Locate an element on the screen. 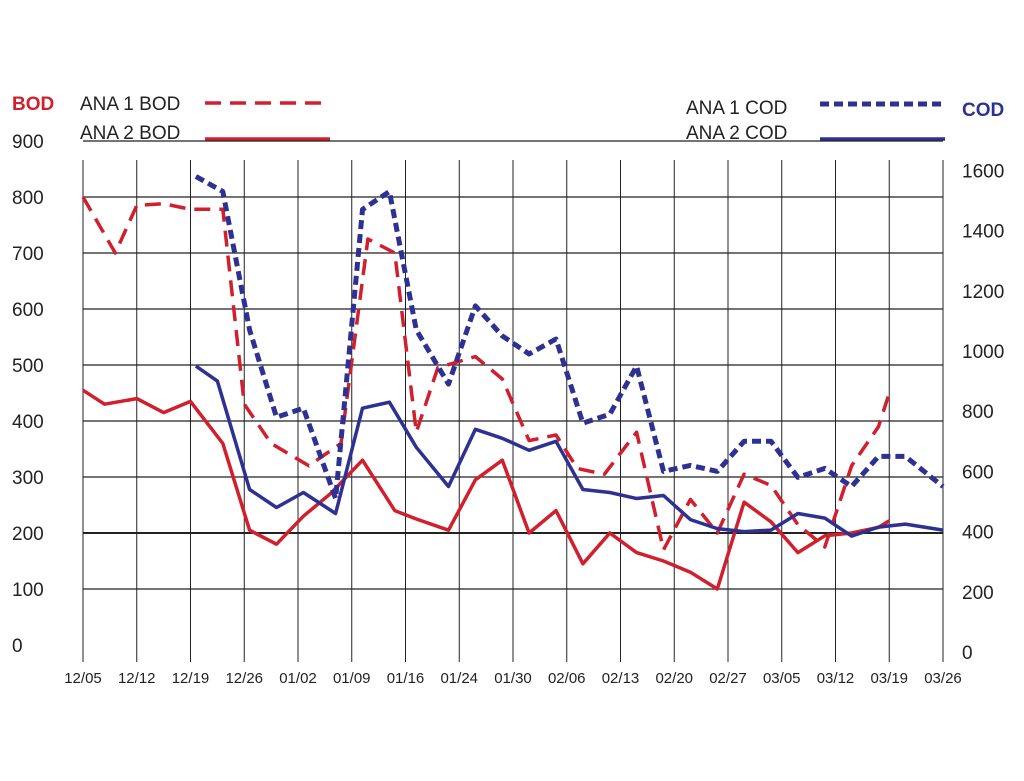 This screenshot has width=1024, height=781. x-tick-label: 12/19 is located at coordinates (191, 678).